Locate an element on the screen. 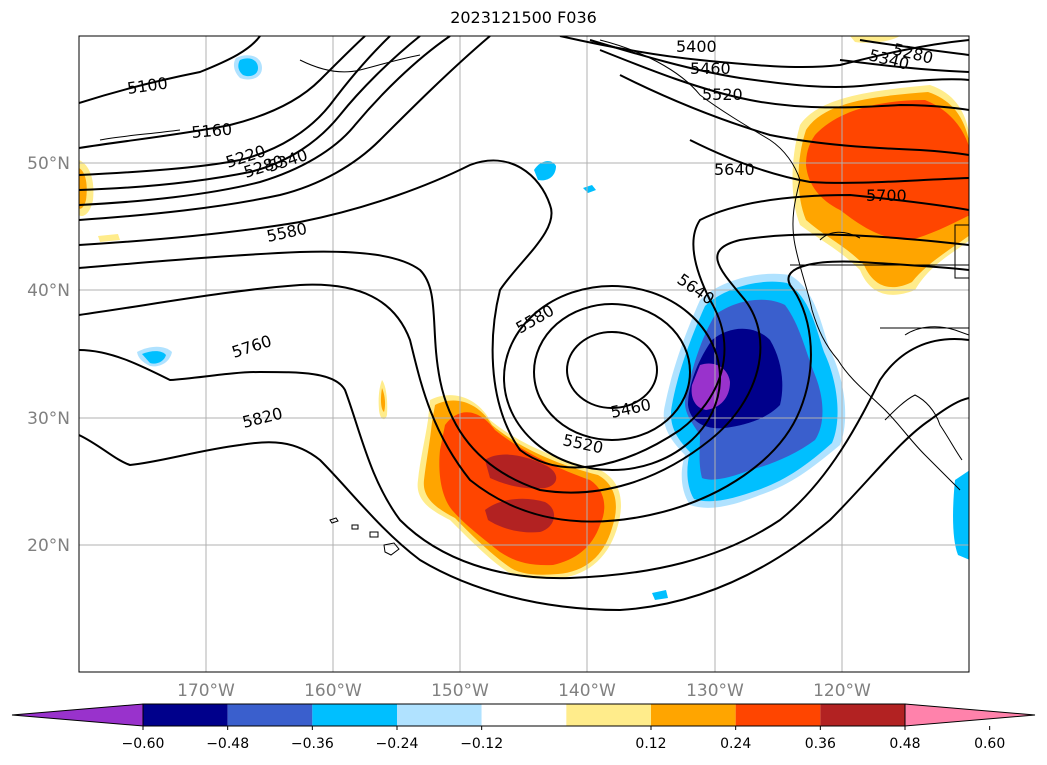  plot-title: 2023121500 F036 is located at coordinates (523, 17).